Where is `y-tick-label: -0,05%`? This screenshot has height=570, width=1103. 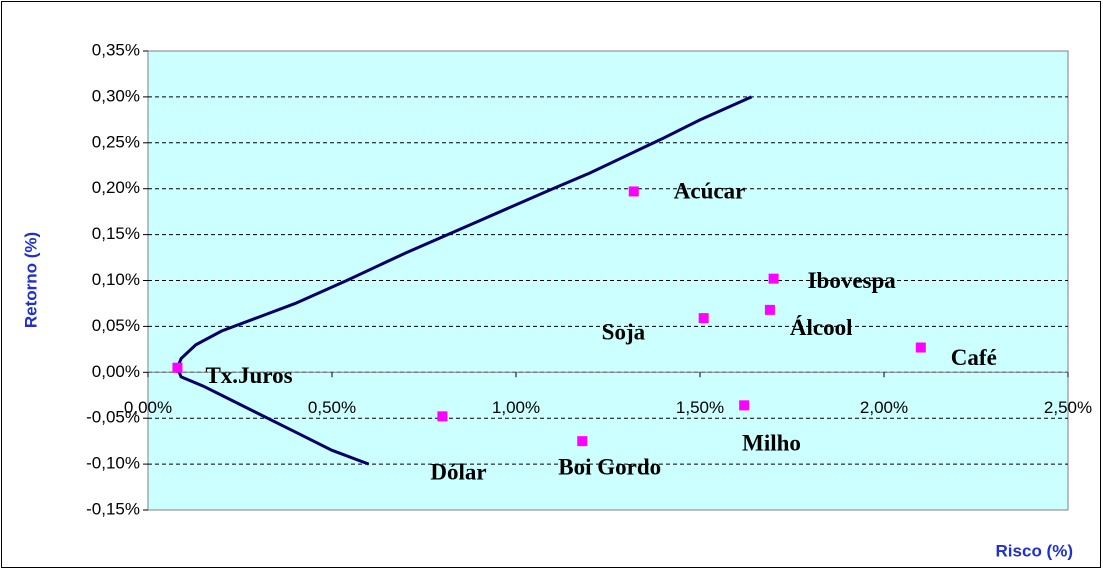
y-tick-label: -0,05% is located at coordinates (113, 417).